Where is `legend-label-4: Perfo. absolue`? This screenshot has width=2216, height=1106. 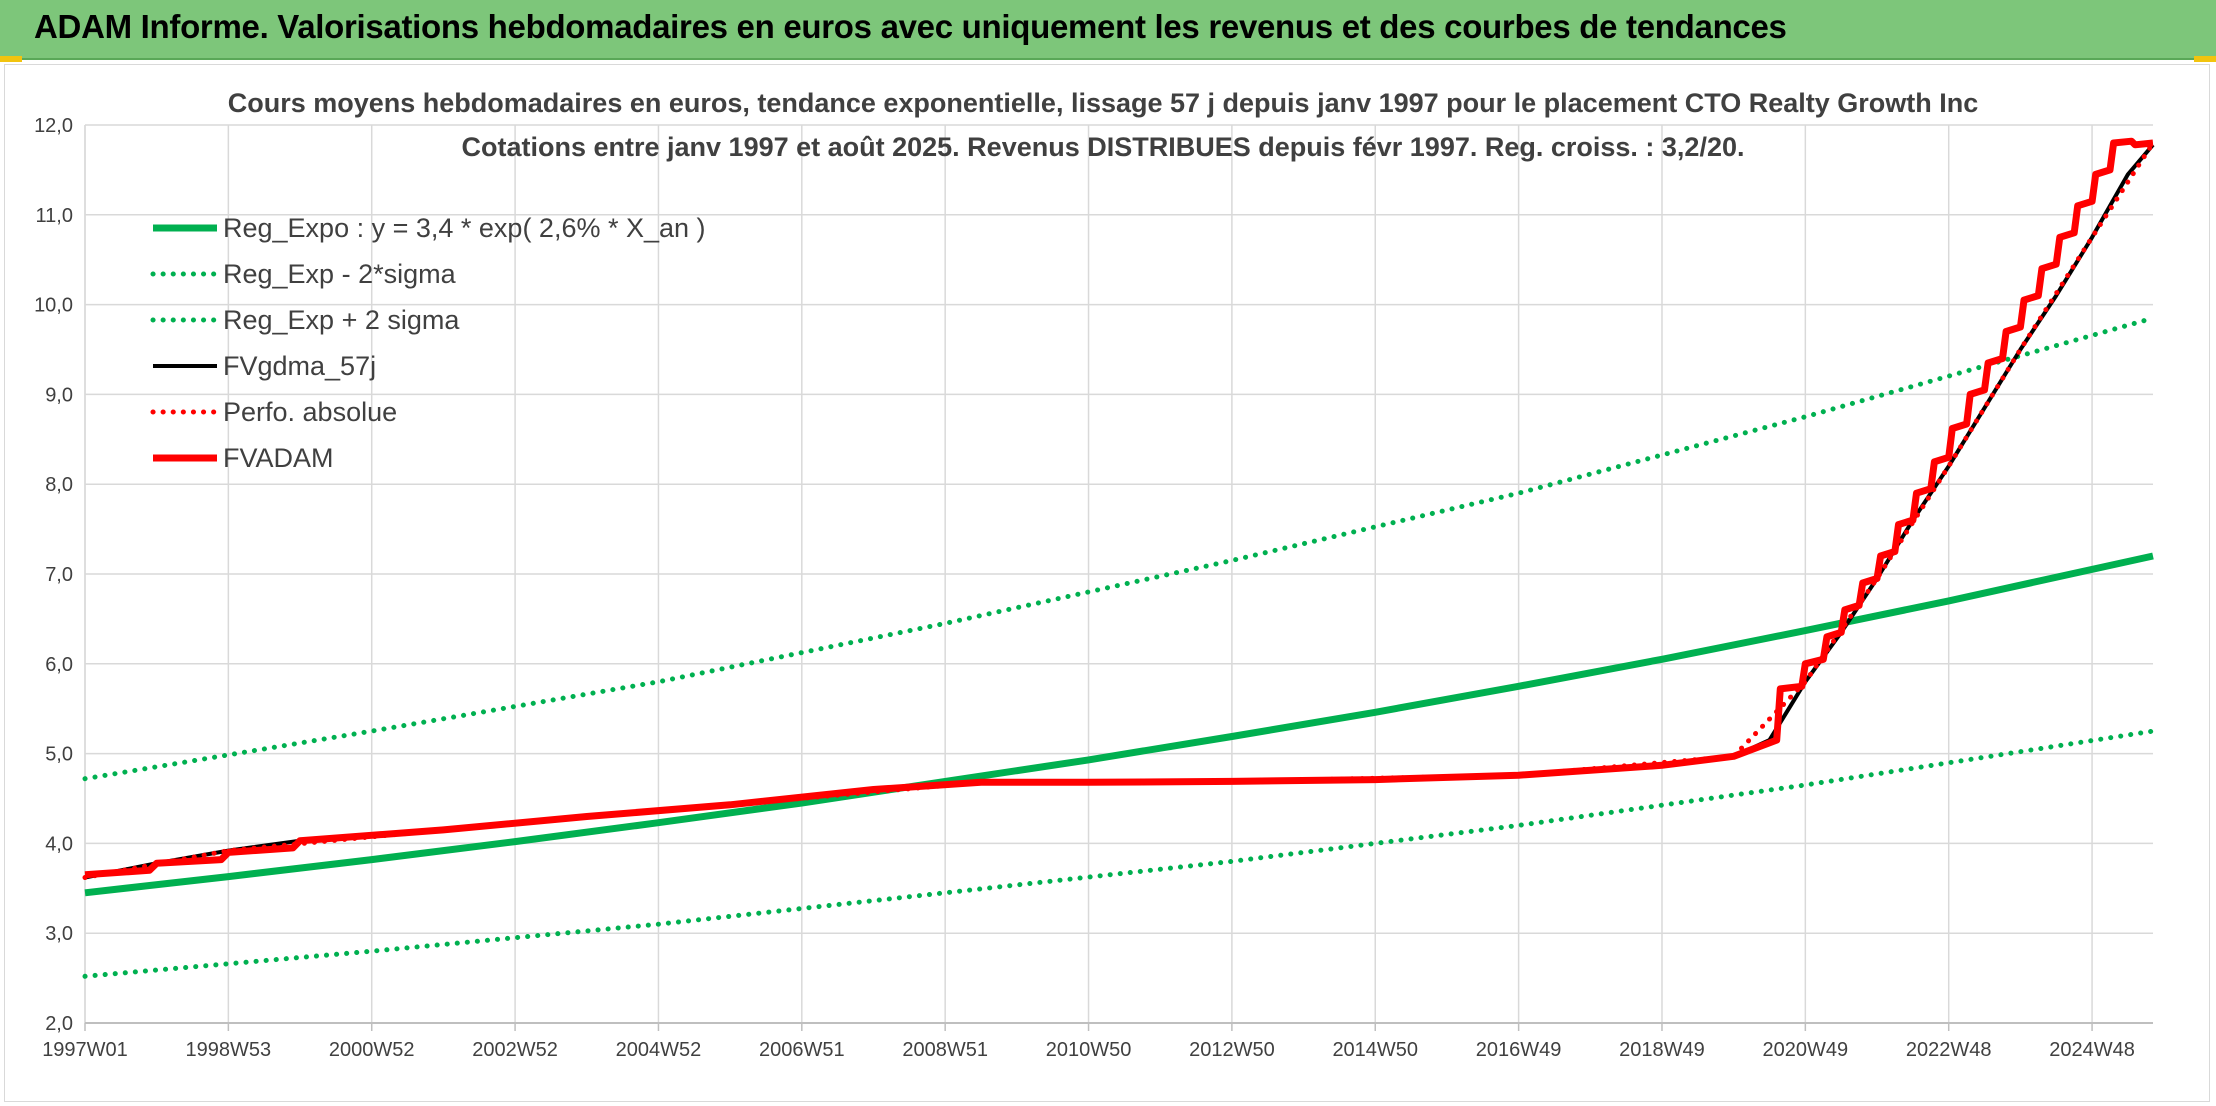 legend-label-4: Perfo. absolue is located at coordinates (310, 412).